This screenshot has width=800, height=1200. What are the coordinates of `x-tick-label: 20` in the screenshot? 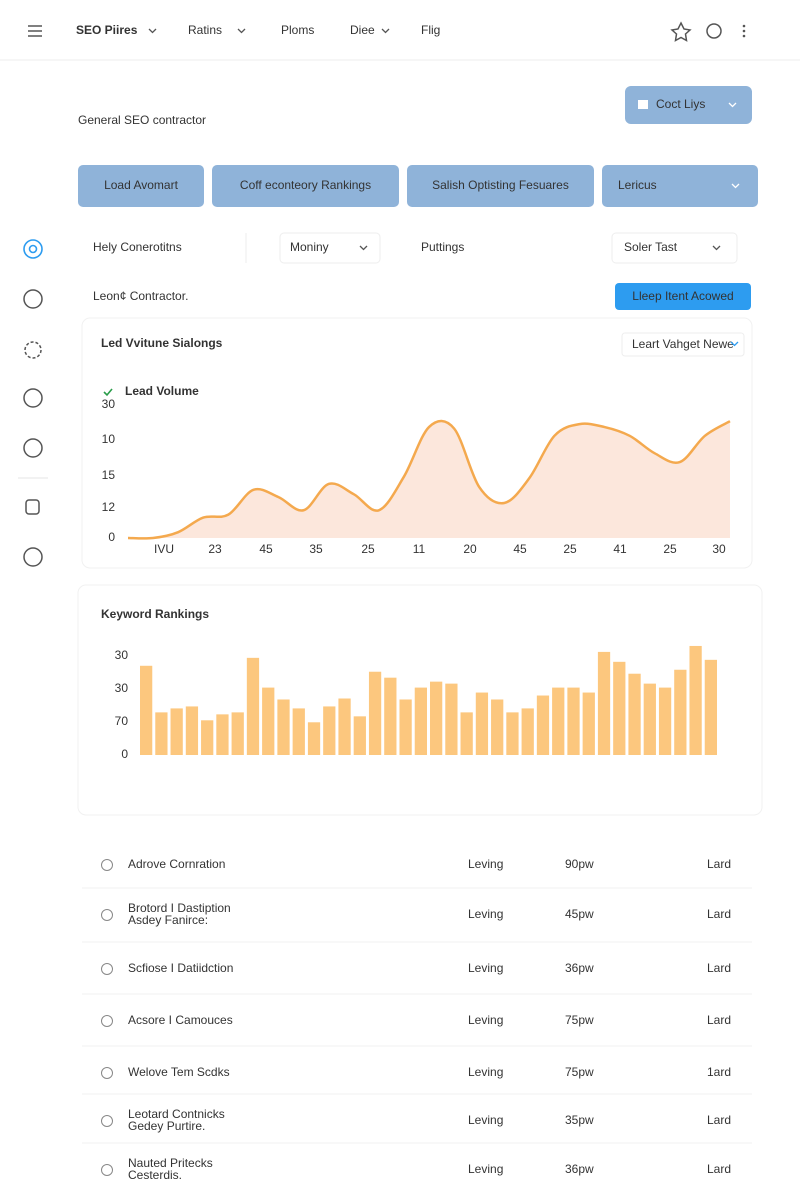 It's located at (470, 549).